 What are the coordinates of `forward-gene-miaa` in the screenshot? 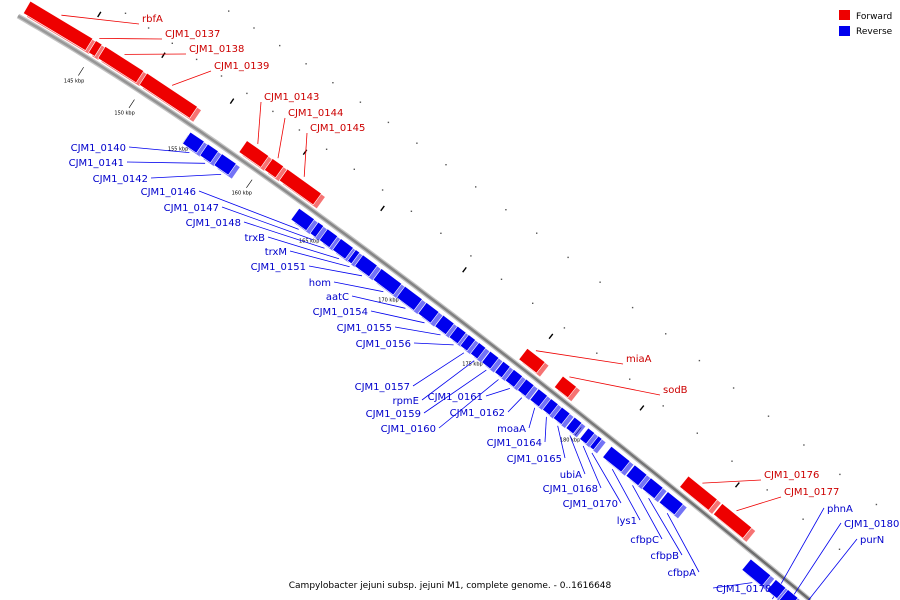 It's located at (533, 362).